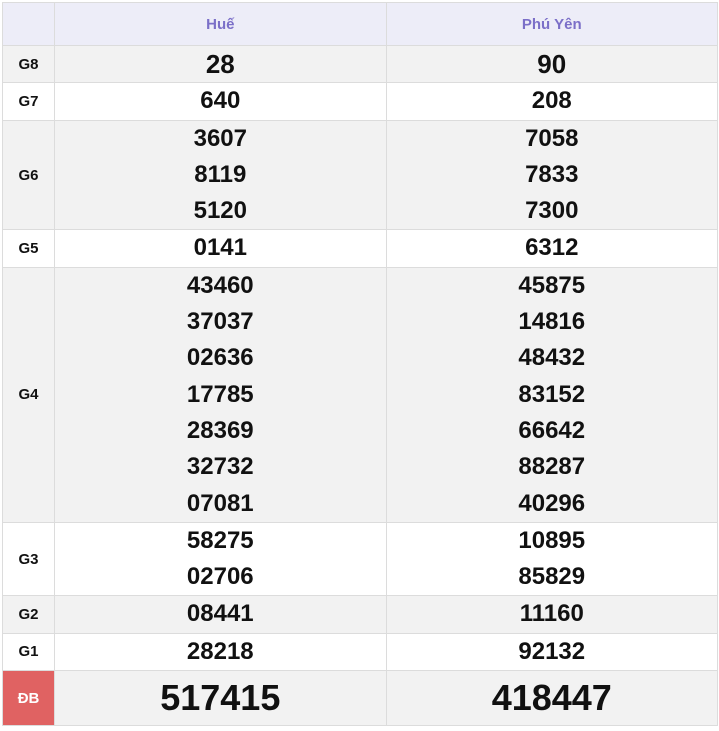 This screenshot has height=731, width=719. I want to click on prize-label: G7, so click(28, 101).